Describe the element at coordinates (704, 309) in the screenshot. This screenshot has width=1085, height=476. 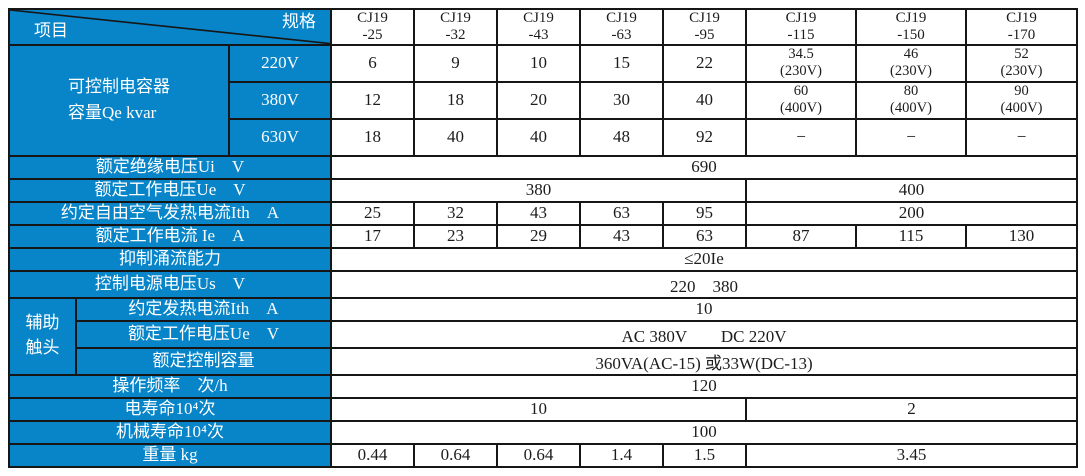
I see `spec-value: 10` at that location.